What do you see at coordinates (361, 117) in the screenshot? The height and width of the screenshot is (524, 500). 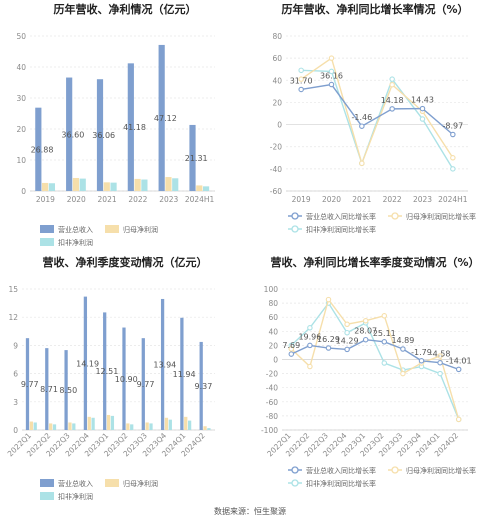 I see `data-label: -1.46` at bounding box center [361, 117].